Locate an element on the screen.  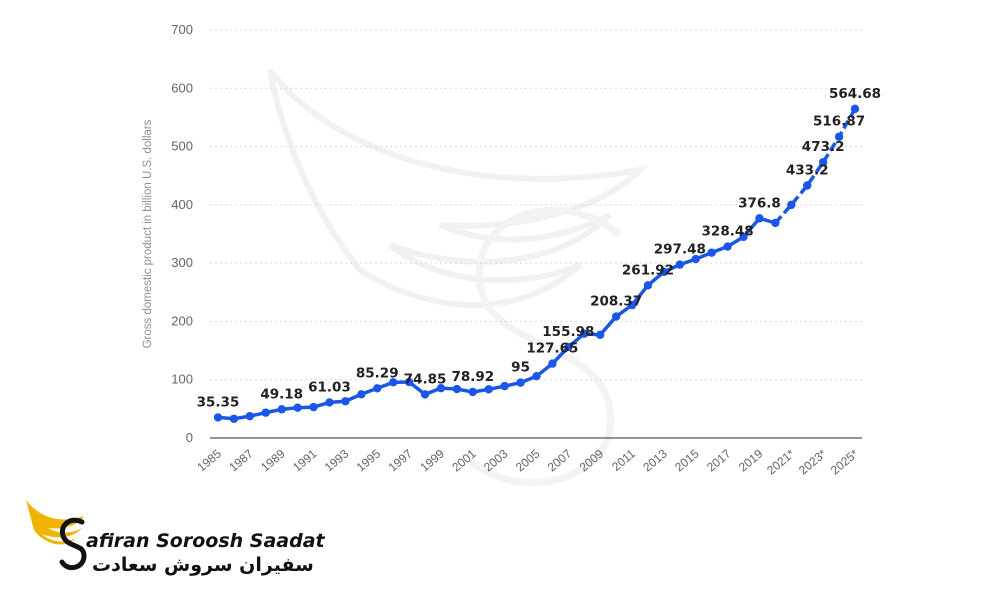
company-logo: afiran Soroosh Saadat سفیران سروش سعادت is located at coordinates (173, 537).